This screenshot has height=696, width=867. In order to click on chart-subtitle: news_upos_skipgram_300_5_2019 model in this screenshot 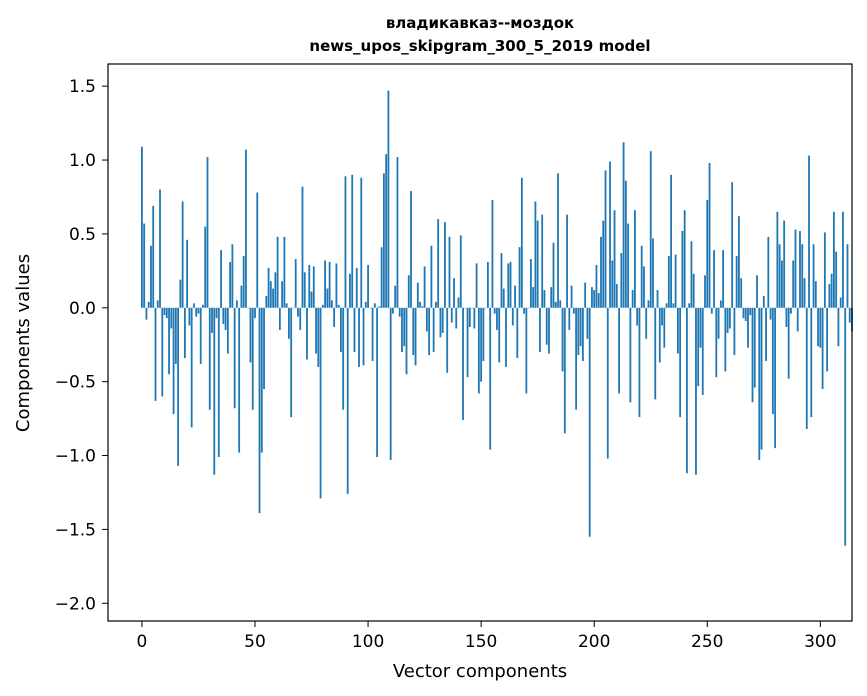, I will do `click(479, 46)`.